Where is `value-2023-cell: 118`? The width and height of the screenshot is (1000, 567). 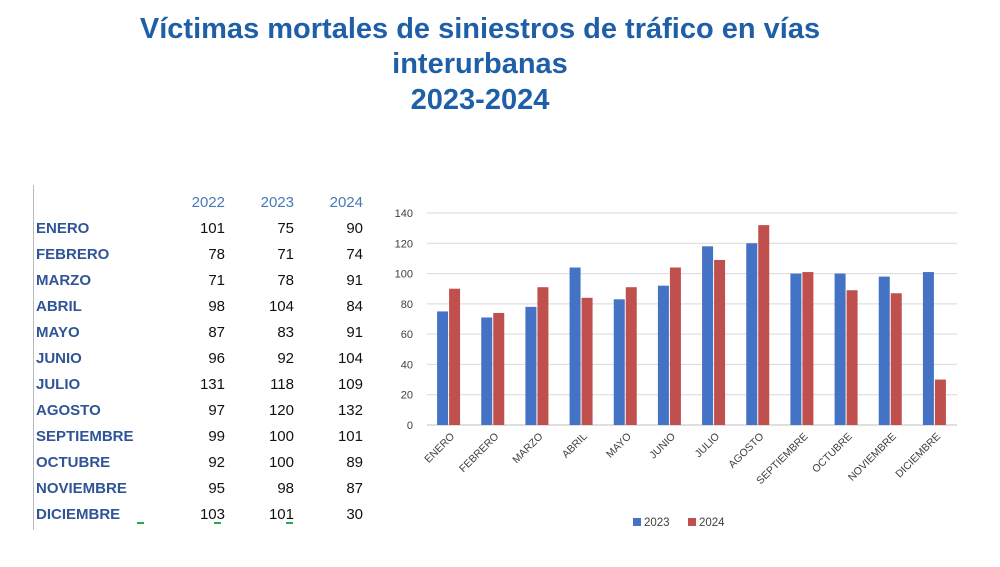 value-2023-cell: 118 is located at coordinates (282, 384).